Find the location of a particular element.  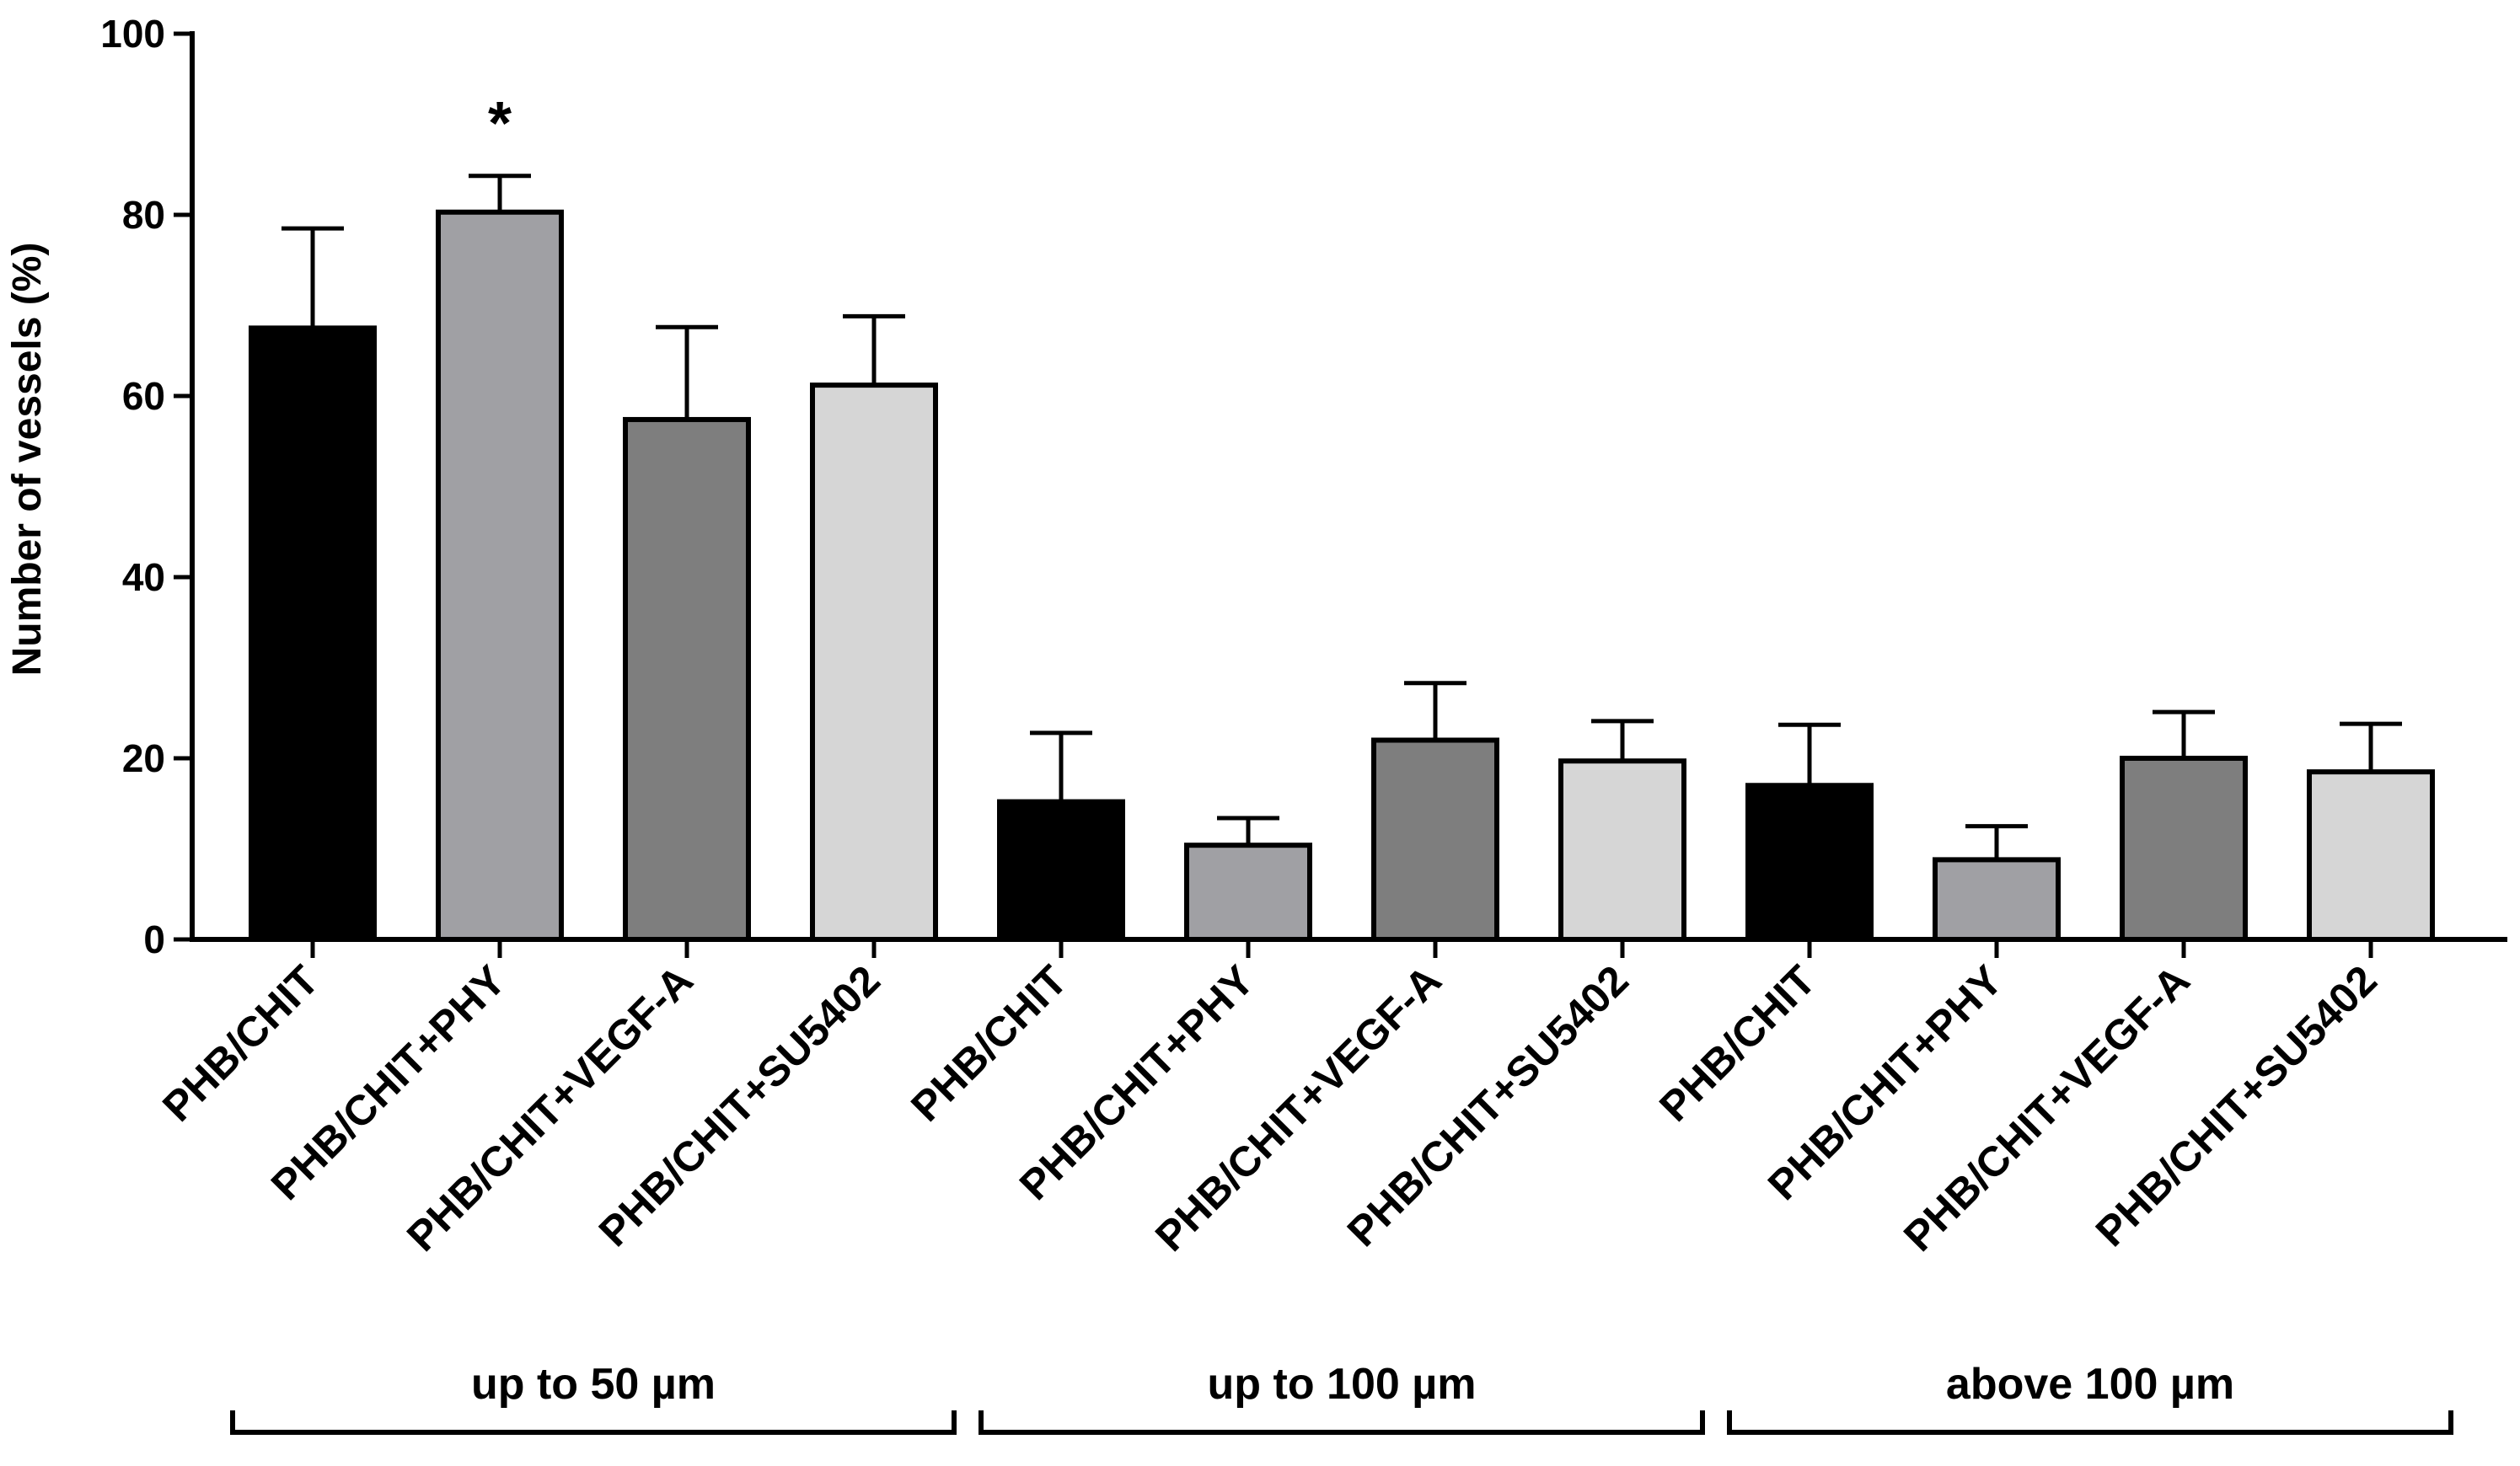

y-tick-label: 0 is located at coordinates (154, 939).